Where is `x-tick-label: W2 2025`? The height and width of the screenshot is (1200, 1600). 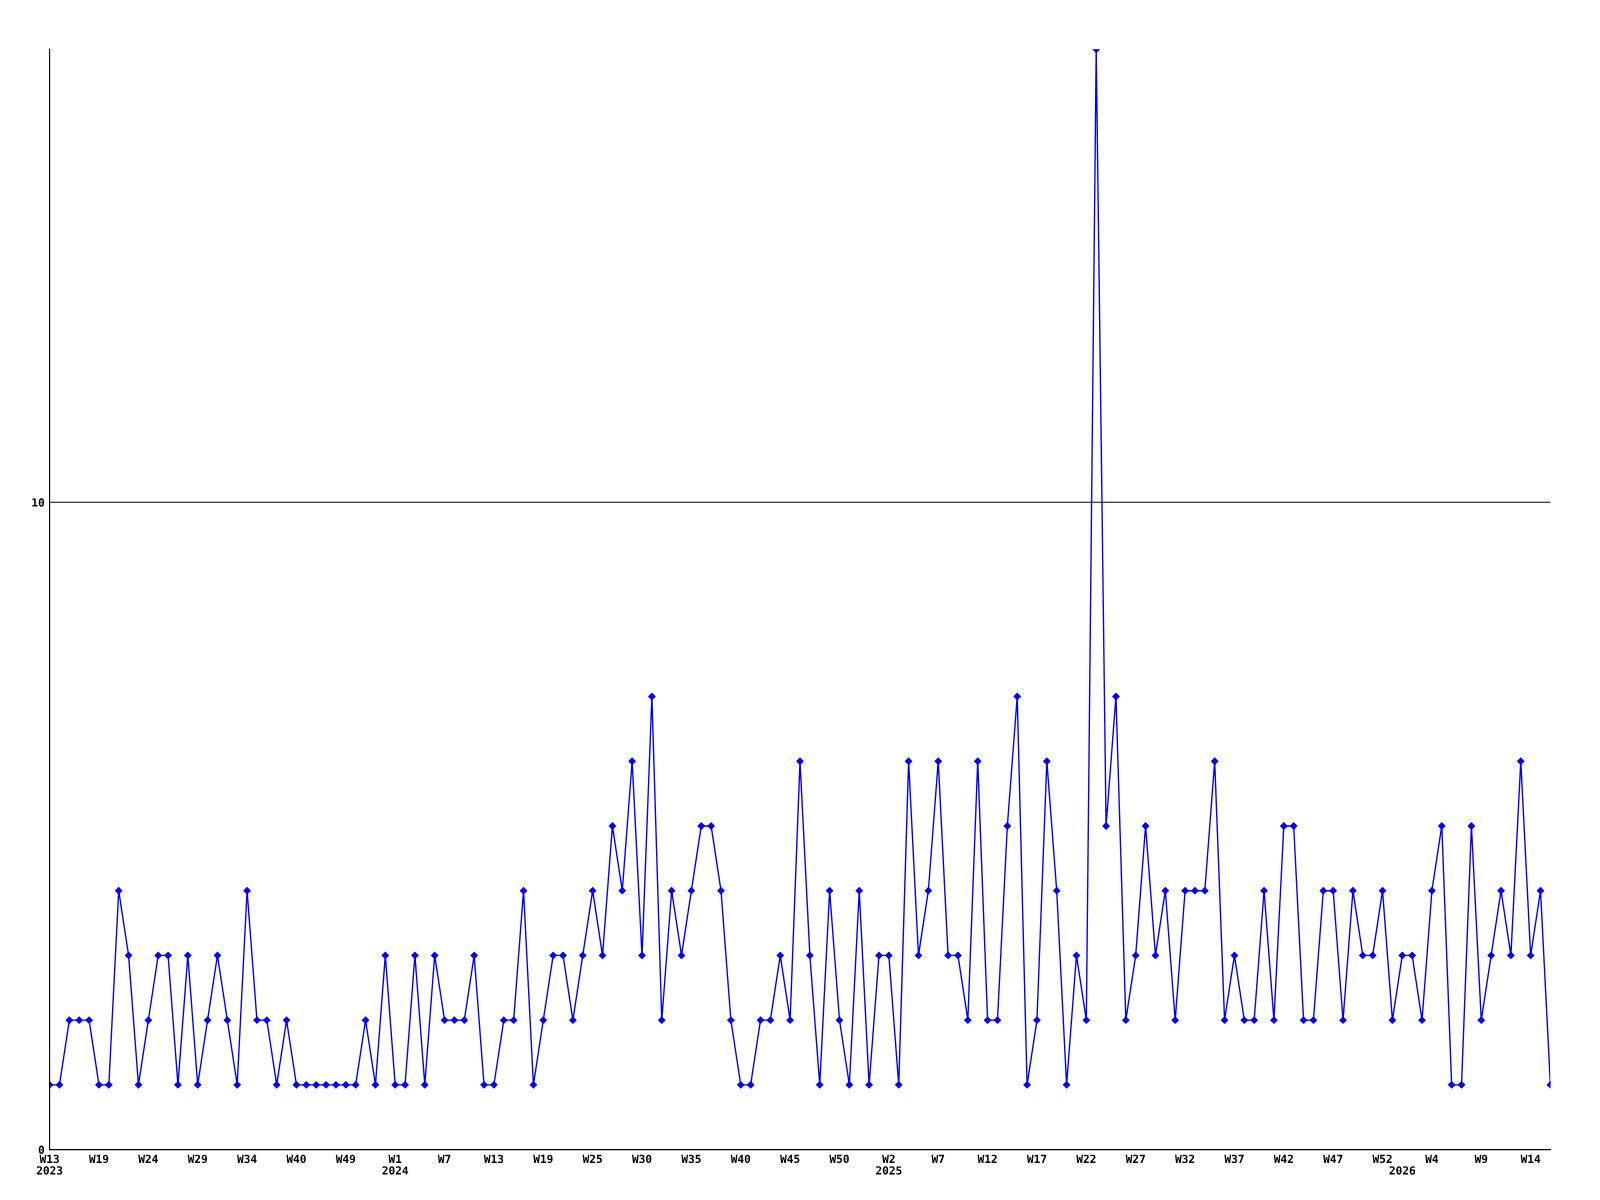 x-tick-label: W2 2025 is located at coordinates (889, 1164).